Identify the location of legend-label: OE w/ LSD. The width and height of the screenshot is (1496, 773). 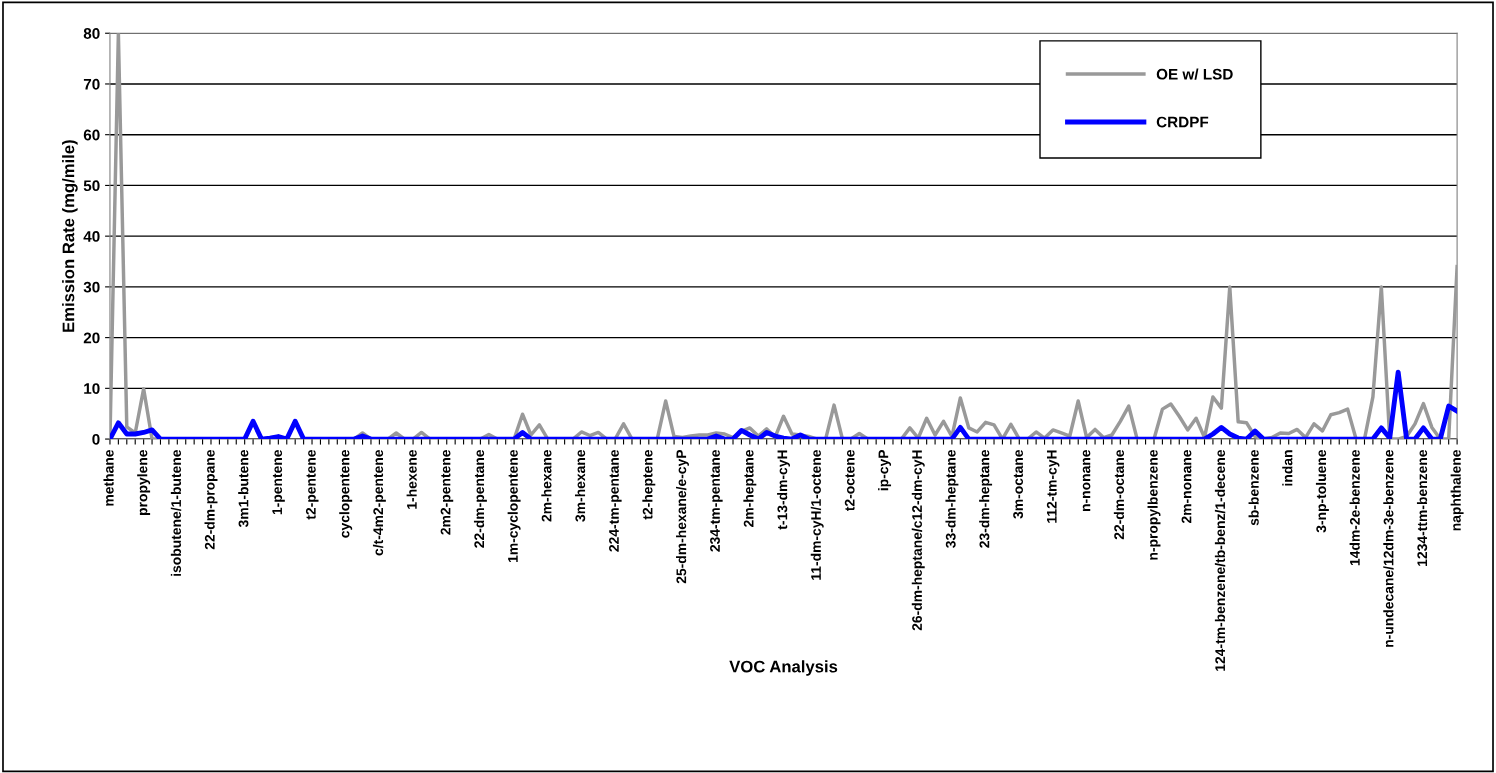
(1194, 74).